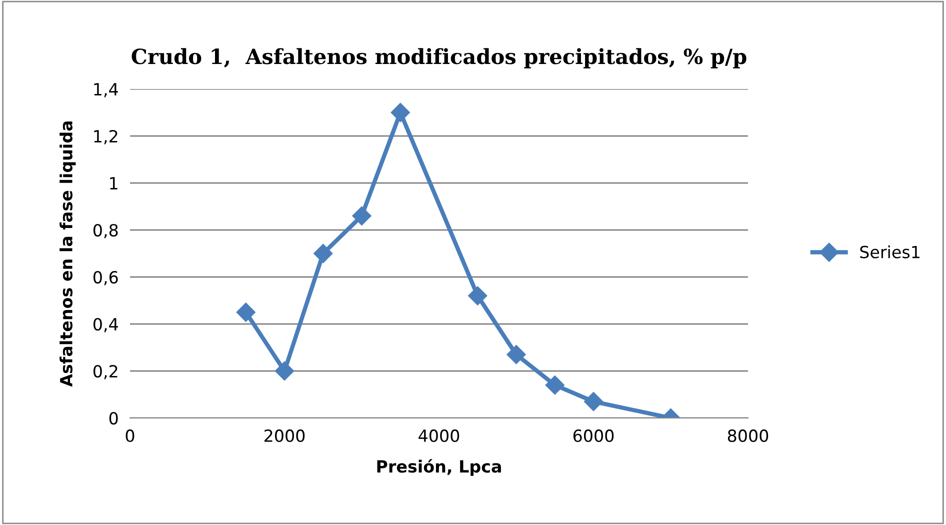  I want to click on y-axis-title: Asfaltenos en la fase liquida, so click(68, 254).